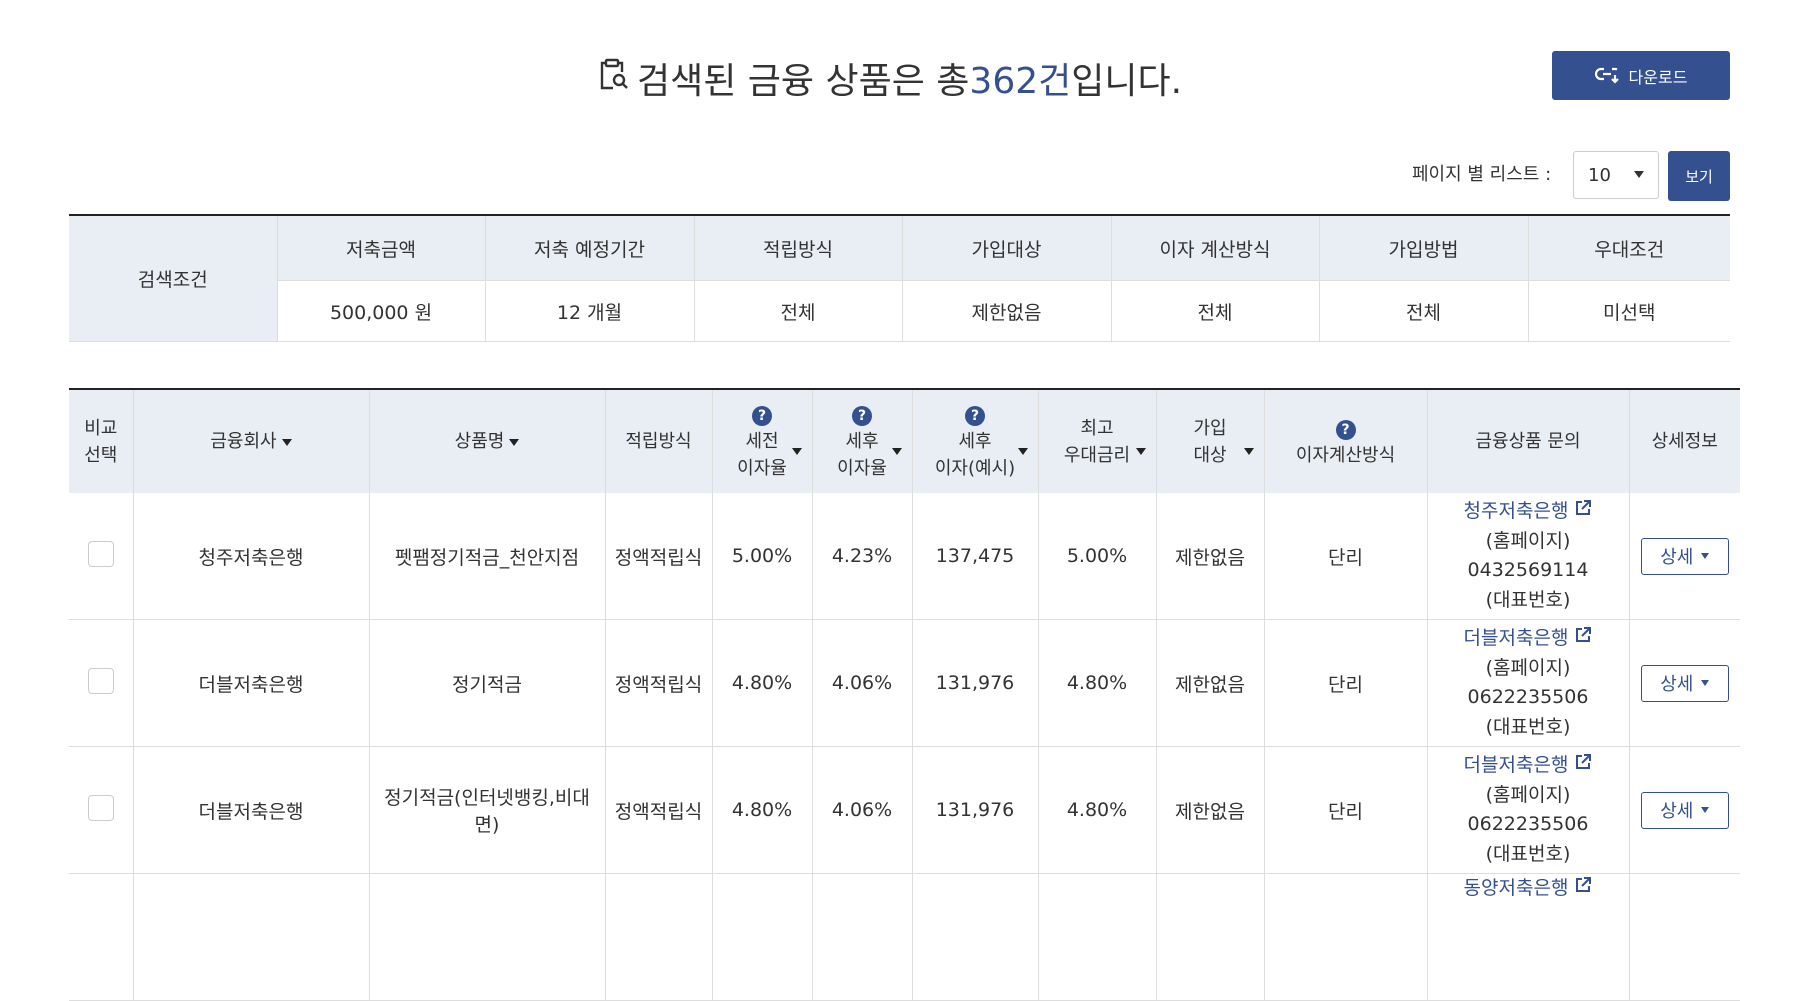 The width and height of the screenshot is (1804, 1001). Describe the element at coordinates (803, 81) in the screenshot. I see `title-prefix: 검색된 금융 상품은 총` at that location.